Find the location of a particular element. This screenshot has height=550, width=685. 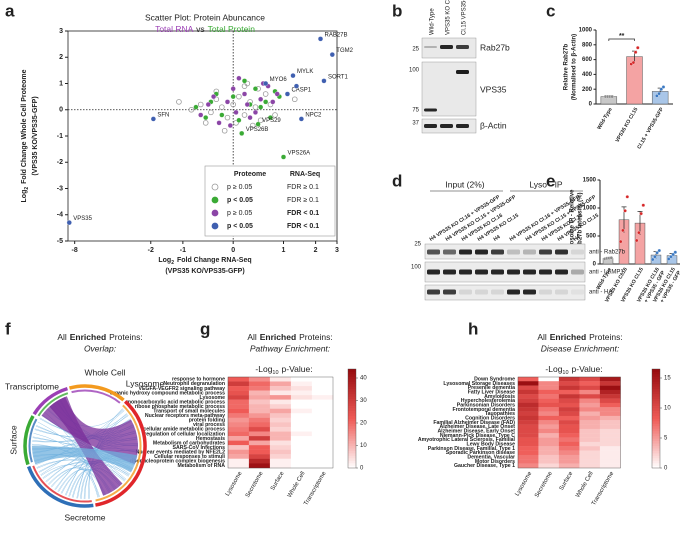

title-part: Enriched is located at coordinates (568, 337).